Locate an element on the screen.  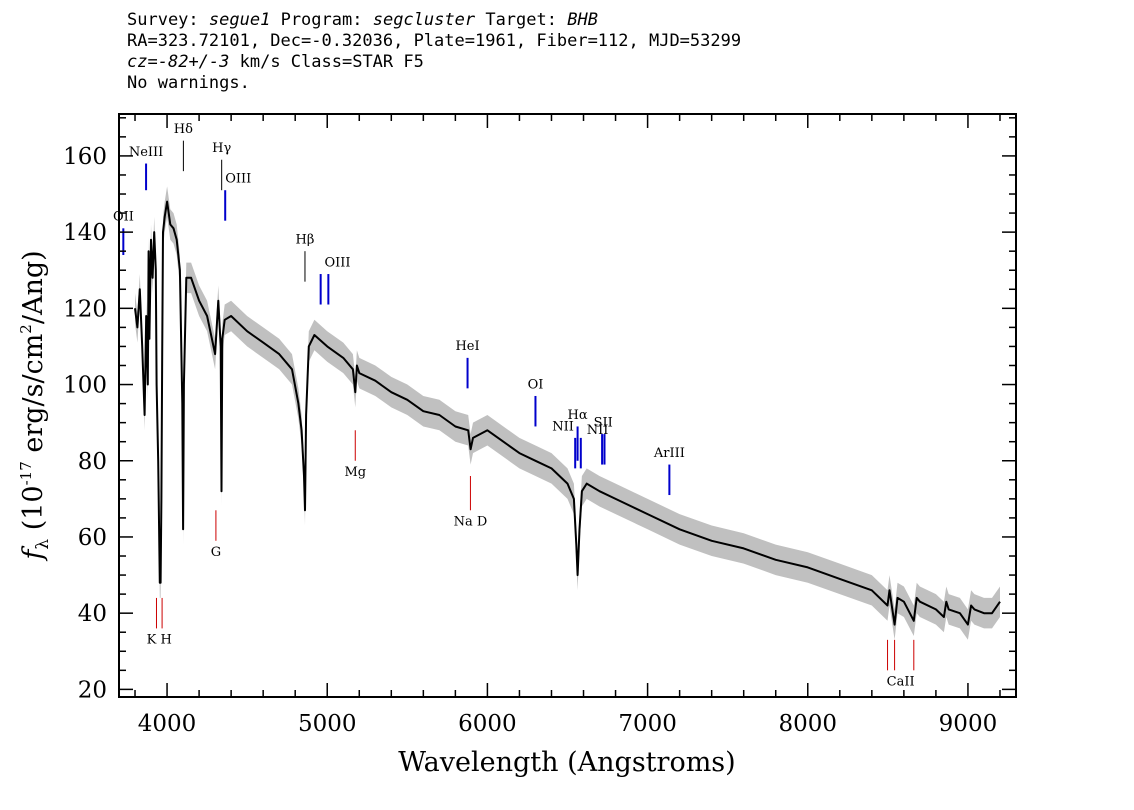
x-tick-label: 7000 is located at coordinates (647, 724).